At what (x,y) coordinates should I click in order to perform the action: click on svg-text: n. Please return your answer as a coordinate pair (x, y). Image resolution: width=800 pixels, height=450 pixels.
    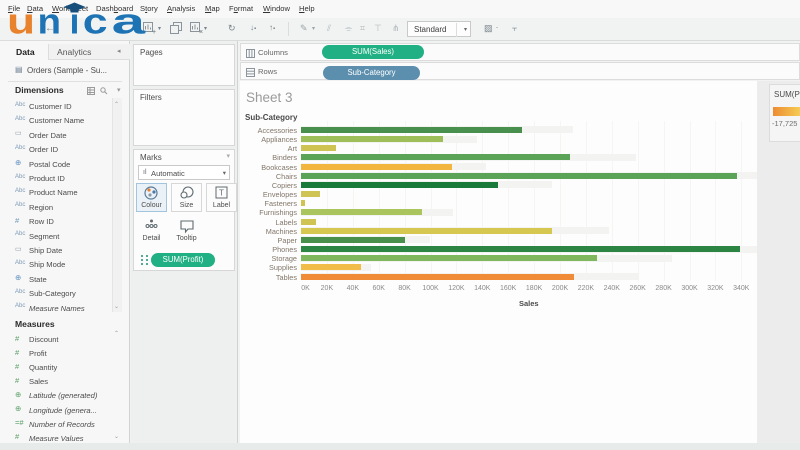
    Looking at the image, I should click on (50, 21).